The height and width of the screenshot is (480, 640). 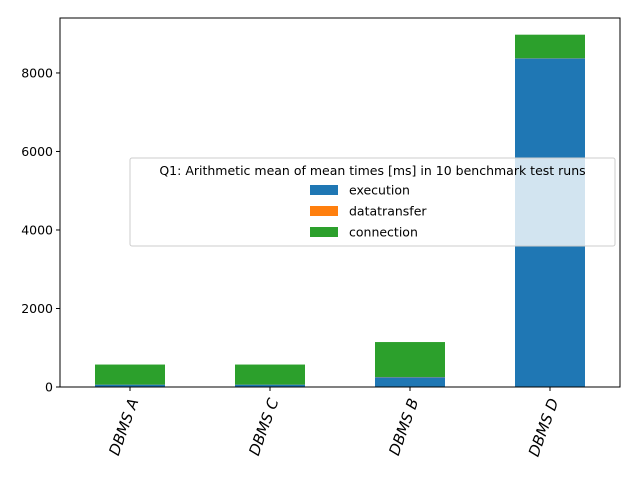 What do you see at coordinates (123, 427) in the screenshot?
I see `x-tick-label: DBMS A` at bounding box center [123, 427].